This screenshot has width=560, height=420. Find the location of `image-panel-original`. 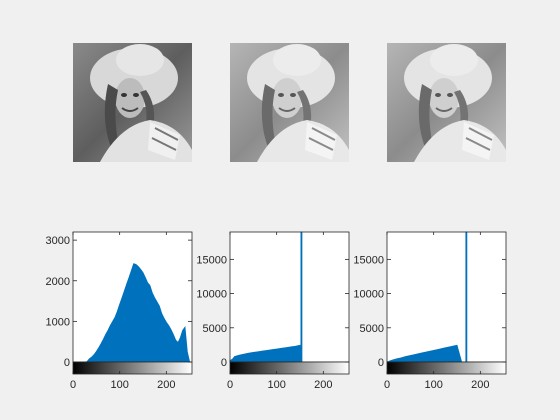

image-panel-original is located at coordinates (132, 102).